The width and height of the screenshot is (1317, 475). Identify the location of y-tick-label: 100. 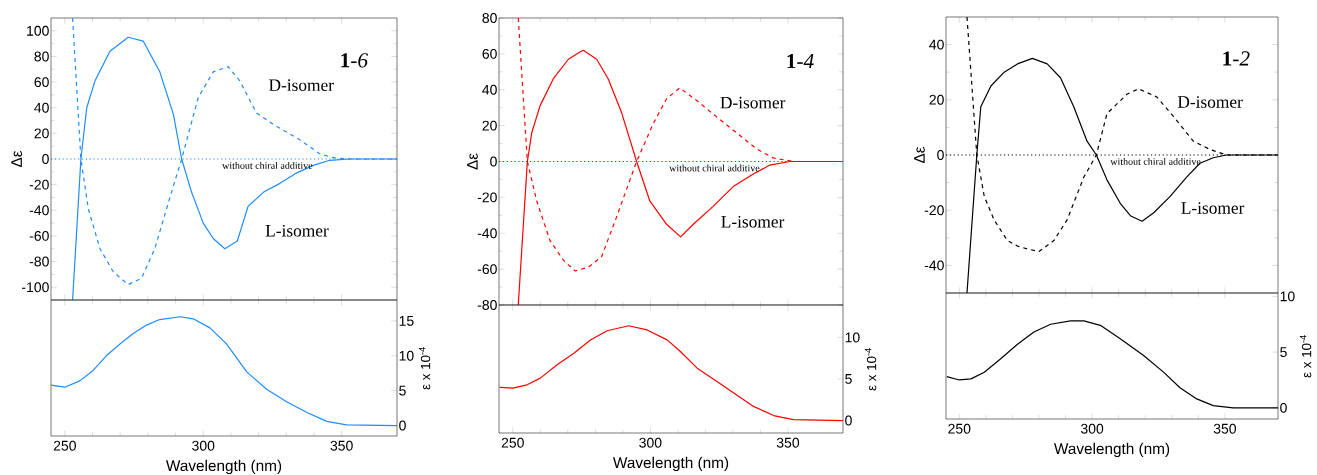
(38, 30).